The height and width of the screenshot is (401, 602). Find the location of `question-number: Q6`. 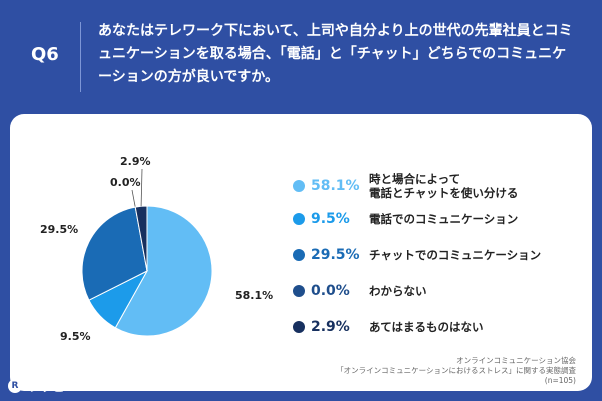

question-number: Q6 is located at coordinates (45, 54).